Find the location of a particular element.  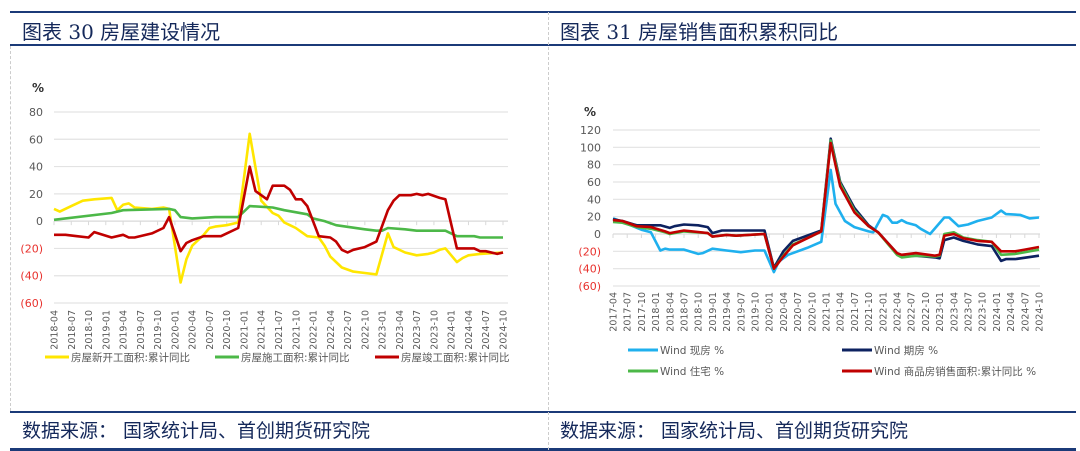

legend-label-0: 房屋新开工面积:累计同比 is located at coordinates (130, 357).